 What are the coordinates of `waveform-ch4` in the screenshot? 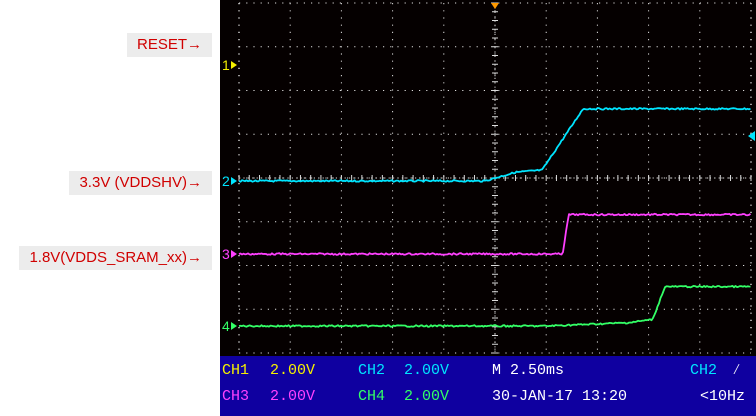 It's located at (494, 306).